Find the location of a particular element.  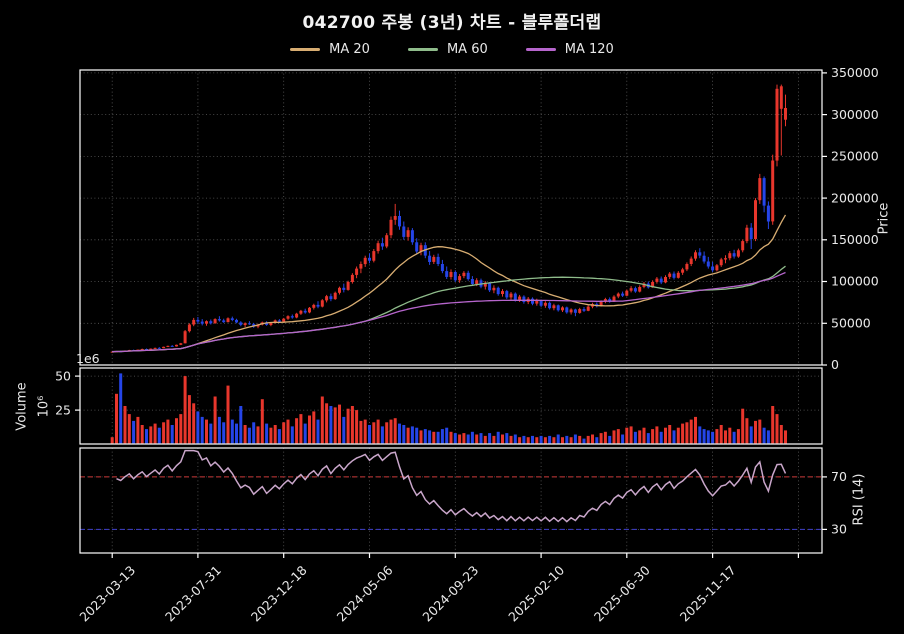

svg-text: 2025-11-17 is located at coordinates (708, 594).